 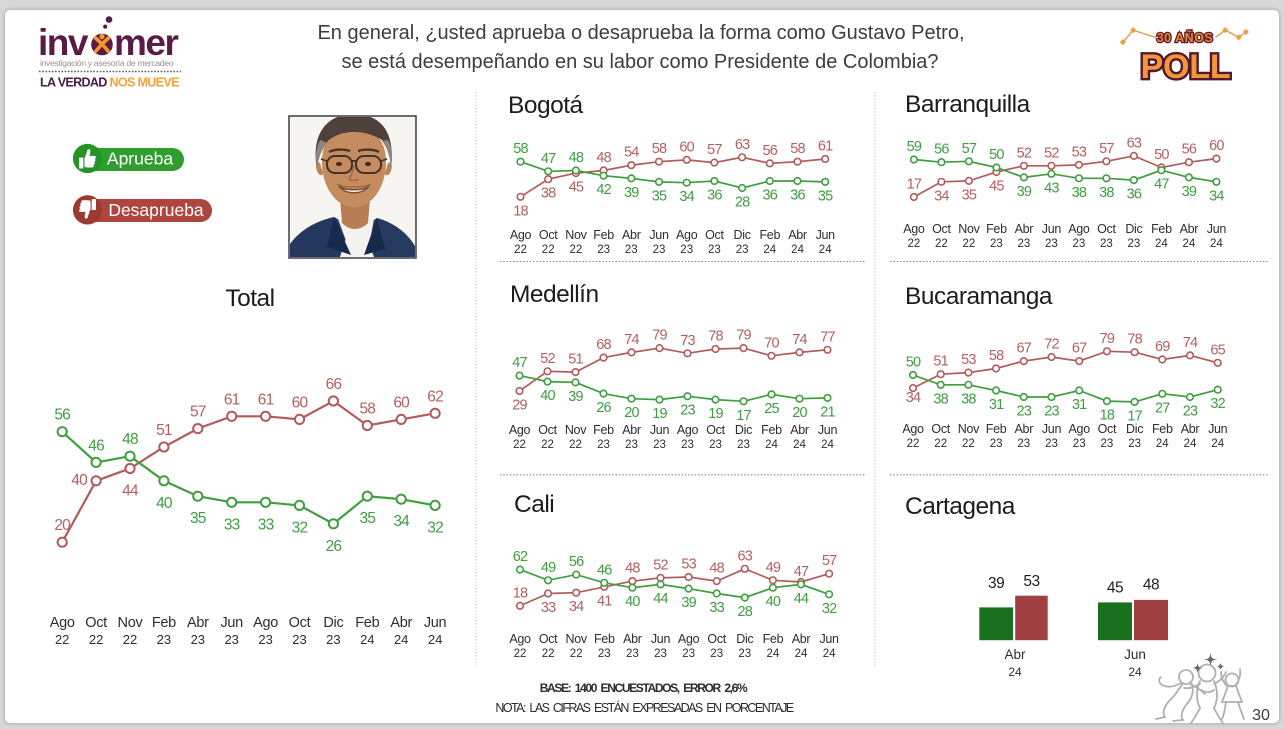 I want to click on svg-text: 56, so click(x=62, y=415).